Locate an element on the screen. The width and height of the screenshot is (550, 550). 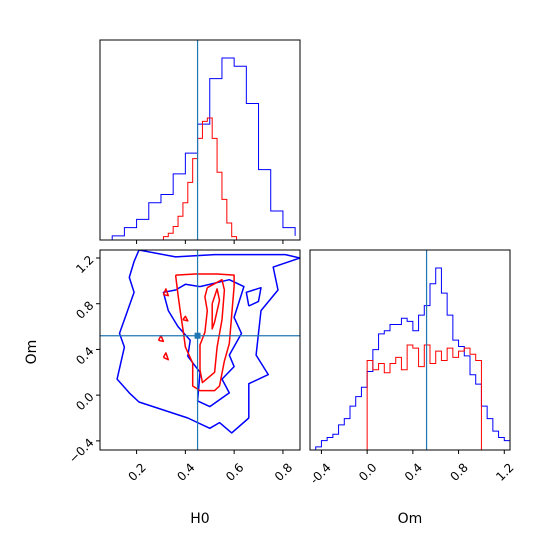
om-x-tick-label: 1.2 is located at coordinates (504, 471).